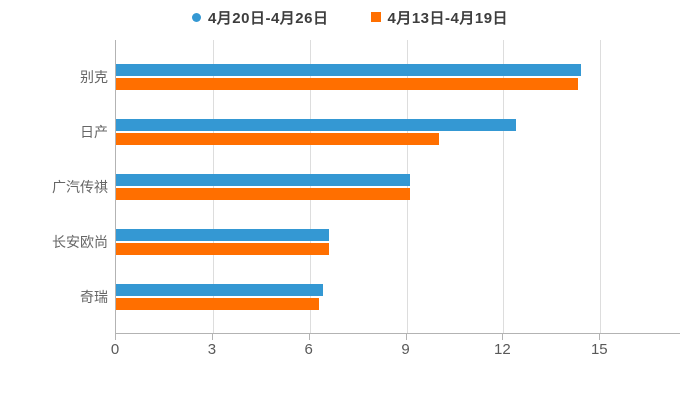 This screenshot has width=700, height=400. I want to click on x-axis-tick-label: 3, so click(212, 349).